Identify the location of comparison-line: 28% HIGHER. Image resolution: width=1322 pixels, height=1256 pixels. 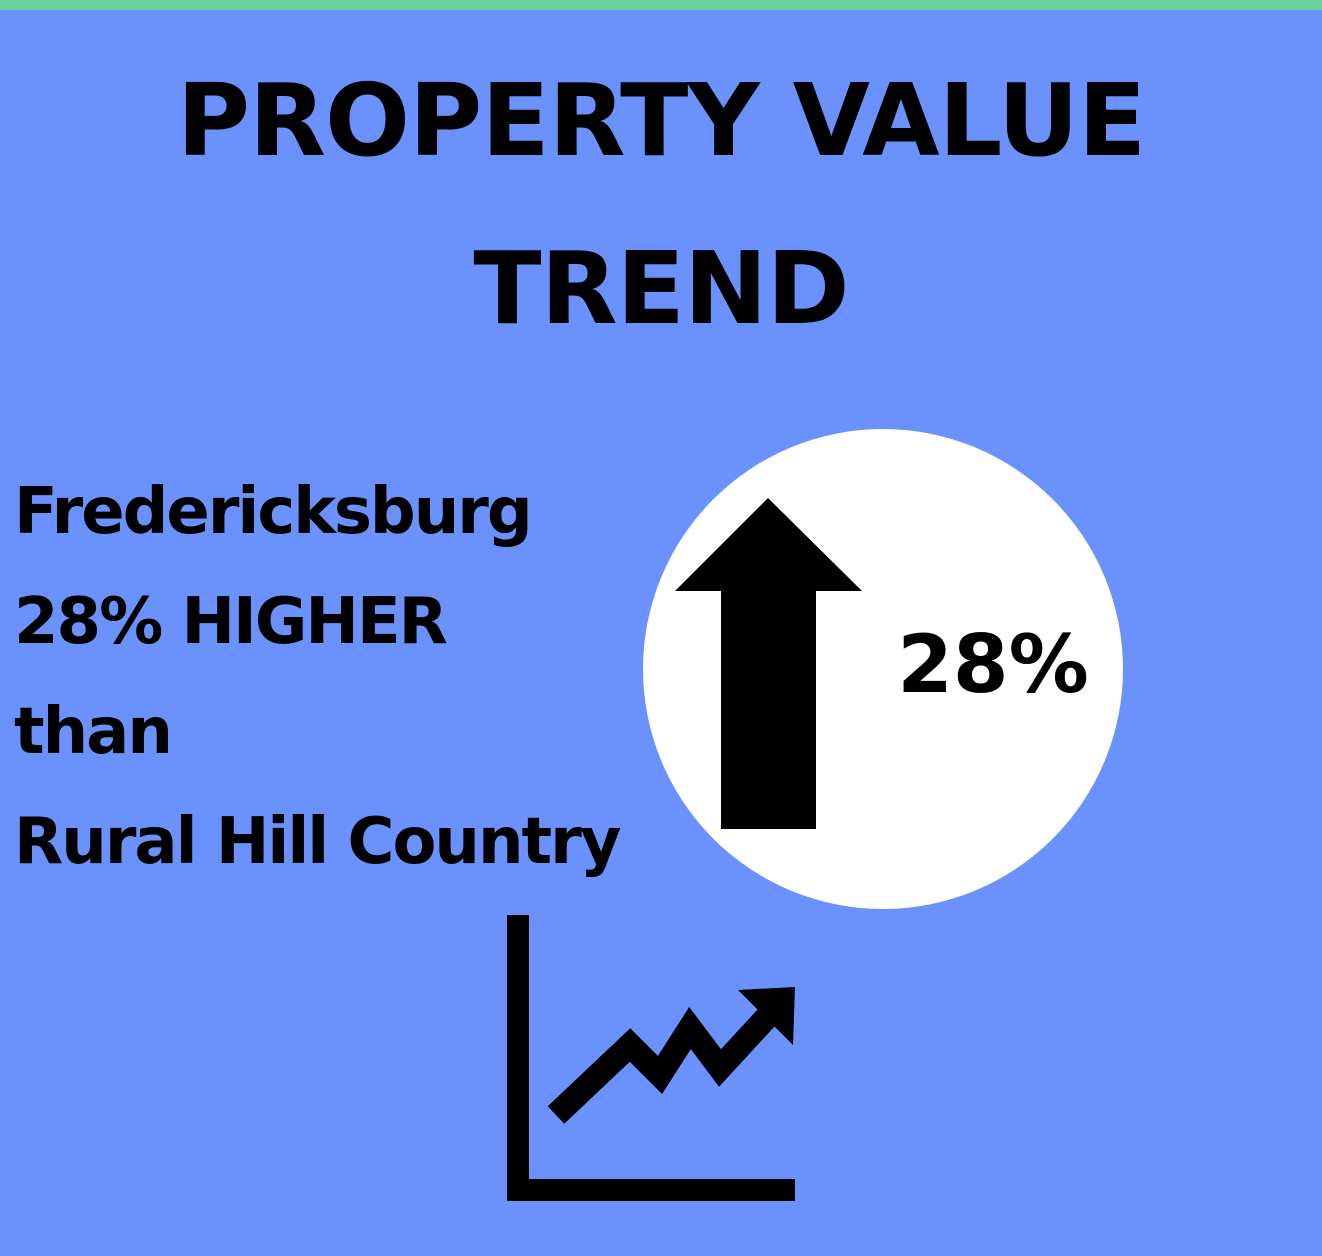
(231, 622).